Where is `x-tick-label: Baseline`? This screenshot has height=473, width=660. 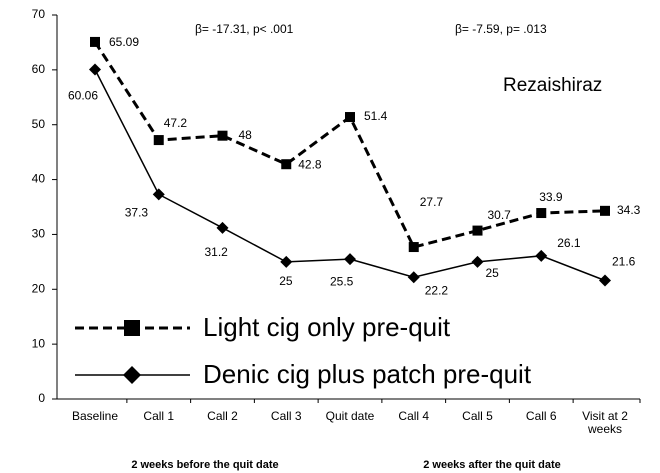
x-tick-label: Baseline is located at coordinates (95, 416).